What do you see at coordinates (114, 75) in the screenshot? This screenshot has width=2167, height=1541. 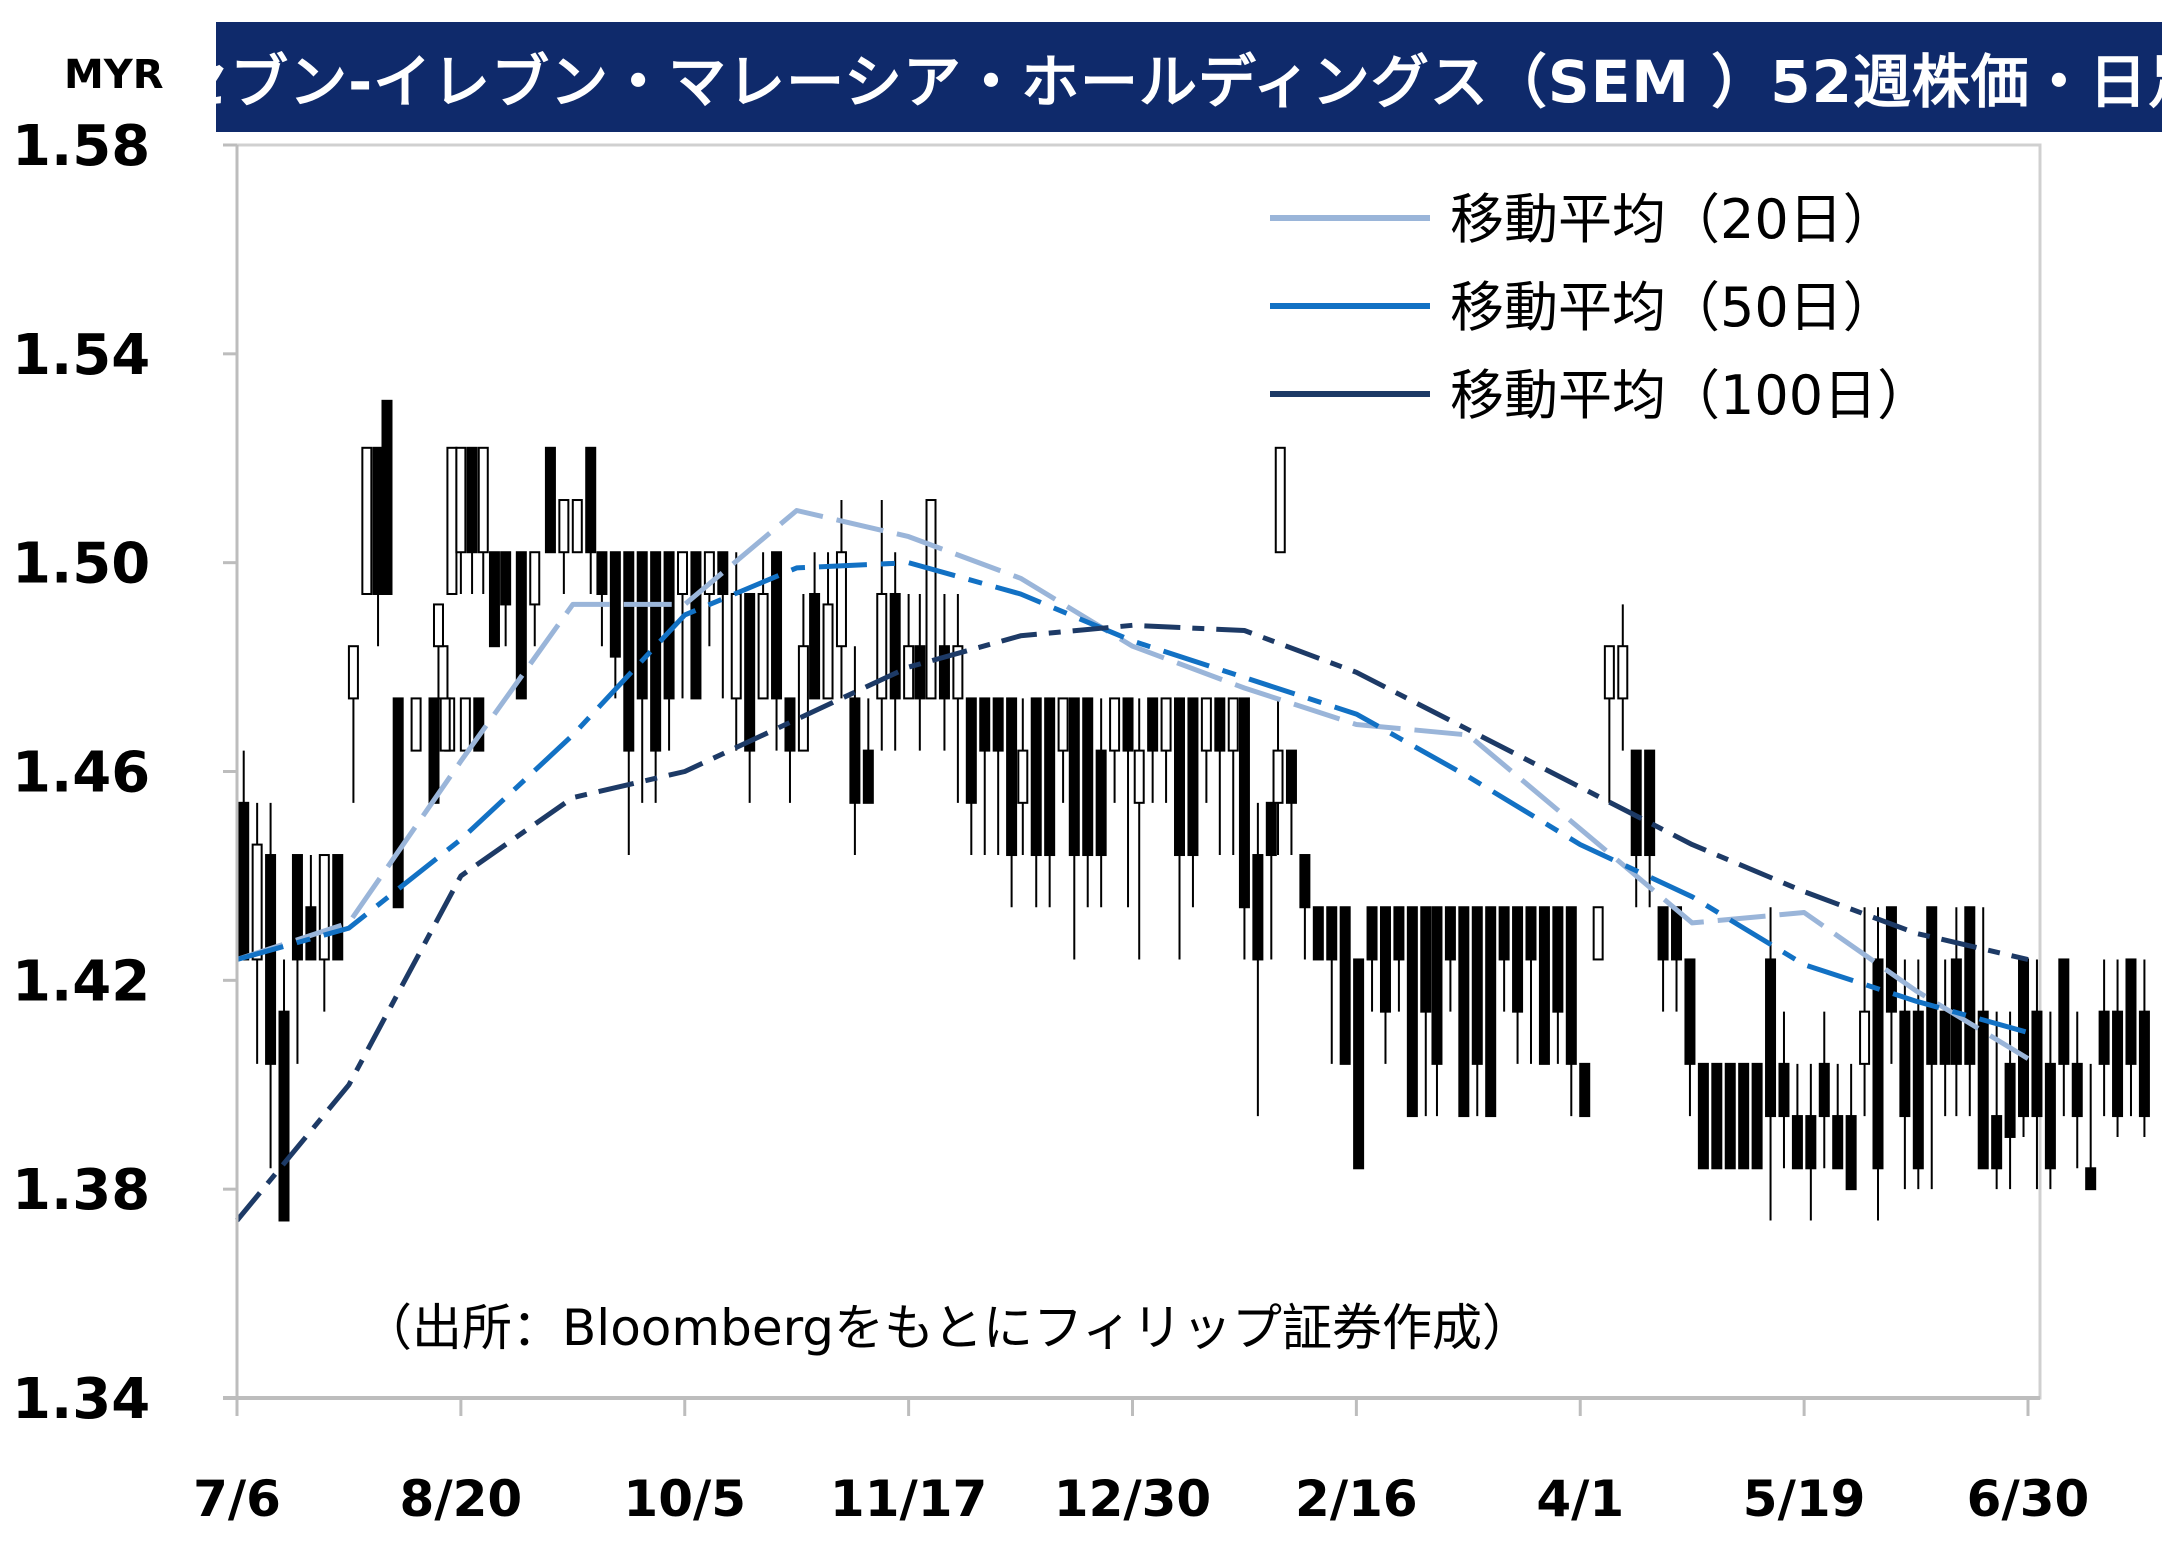 I see `y-axis-unit: MYR` at bounding box center [114, 75].